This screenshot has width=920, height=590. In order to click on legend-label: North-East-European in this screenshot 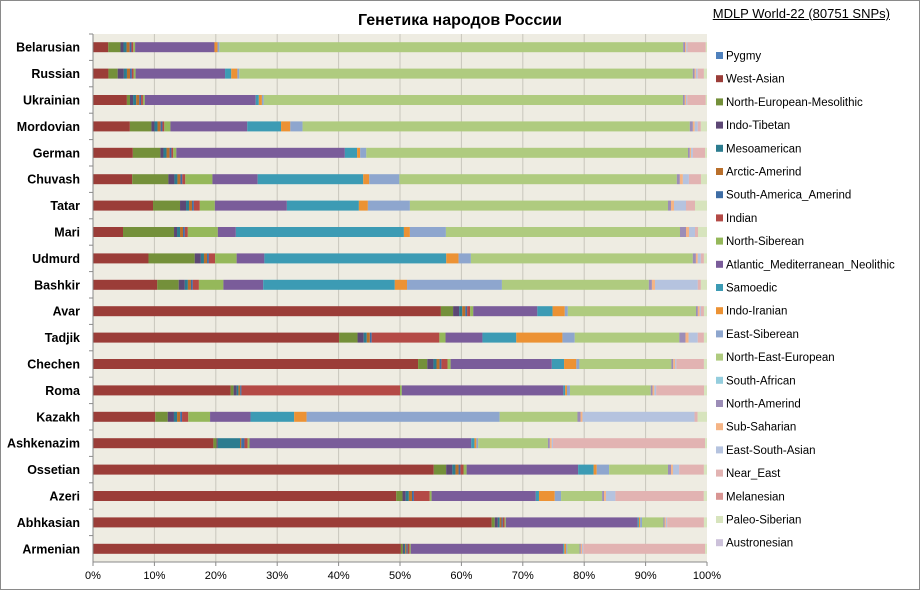, I will do `click(780, 358)`.